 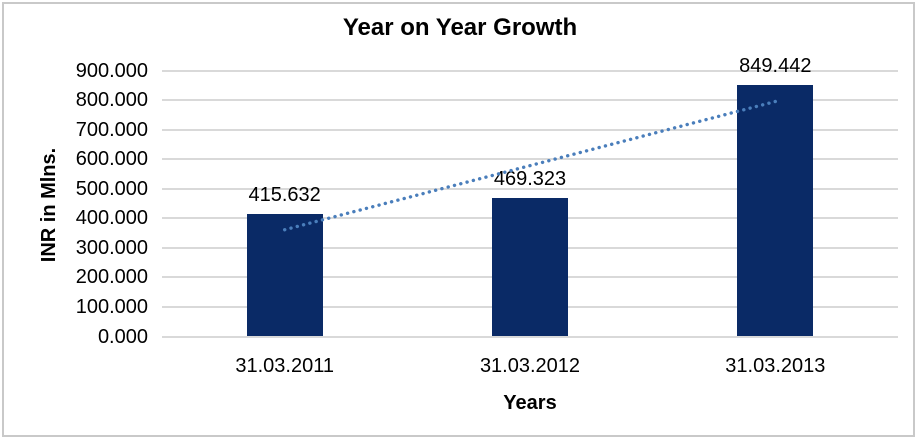 What do you see at coordinates (122, 336) in the screenshot?
I see `y-axis-tick-label: 0.000` at bounding box center [122, 336].